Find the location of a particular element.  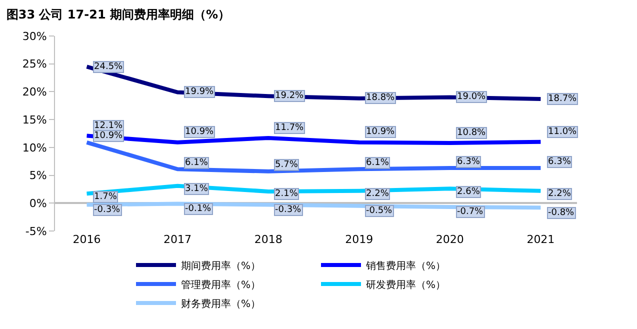

data-label: 19.0% is located at coordinates (471, 97).